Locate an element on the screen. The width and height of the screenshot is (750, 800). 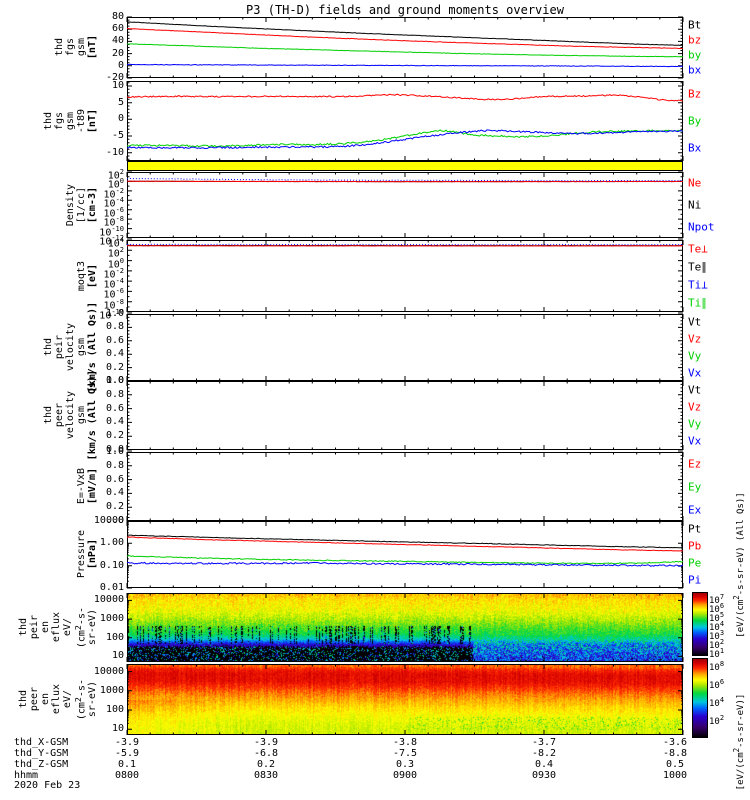
series-Ni is located at coordinates (405, 181).